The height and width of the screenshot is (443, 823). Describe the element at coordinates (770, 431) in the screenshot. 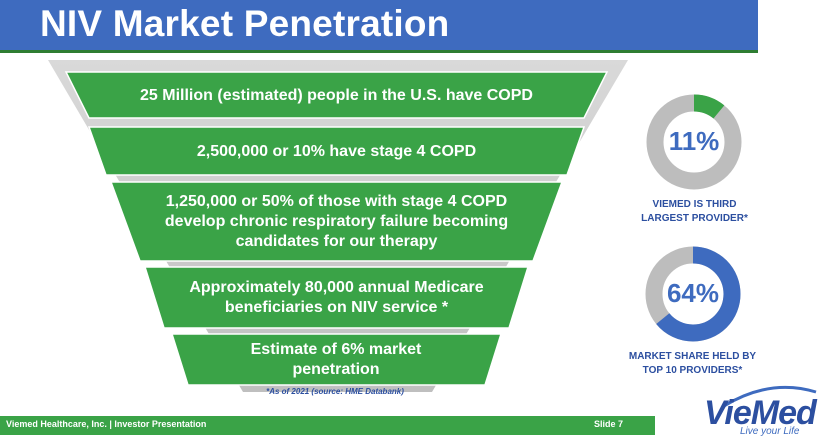

I see `logo-tagline: Live your Life` at that location.